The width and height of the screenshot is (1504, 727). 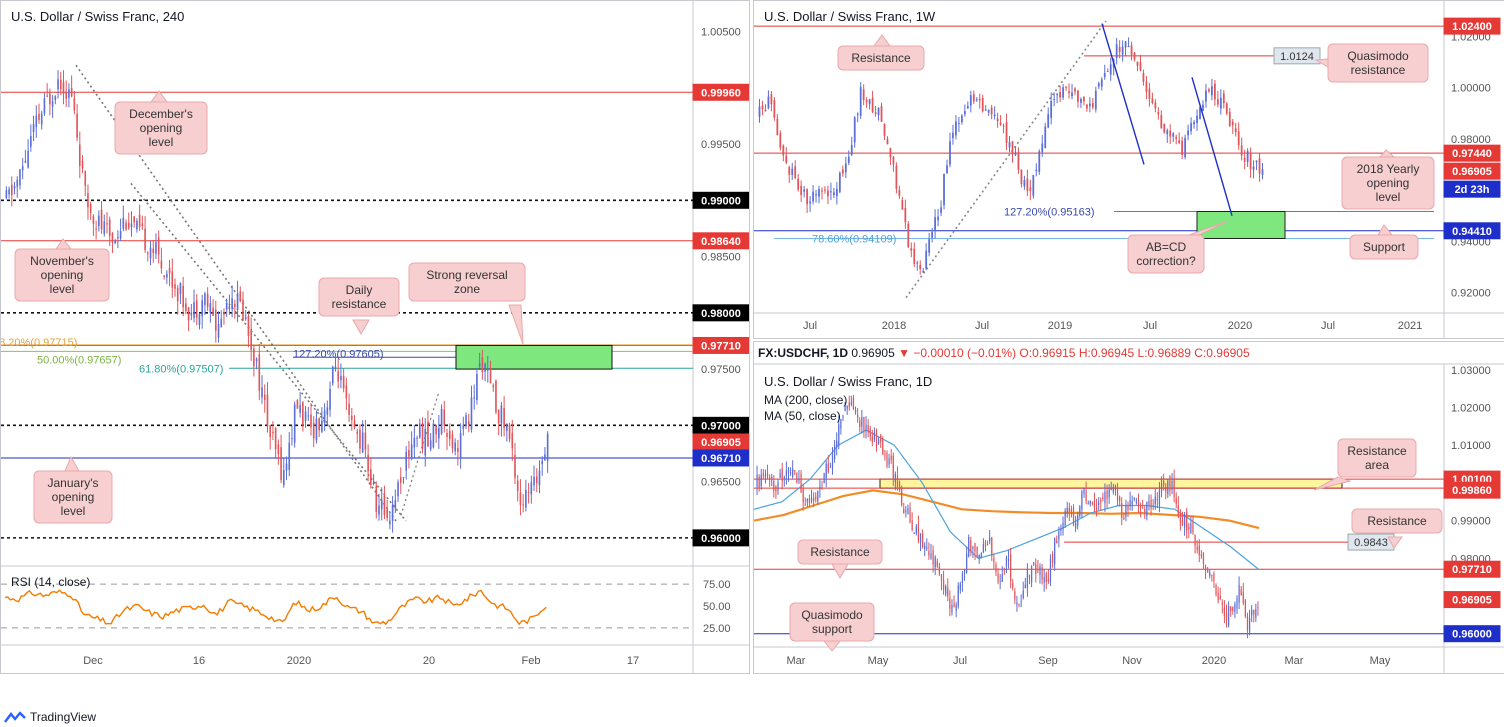 I want to click on d1-callout-qm-support-tail, so click(x=832, y=646).